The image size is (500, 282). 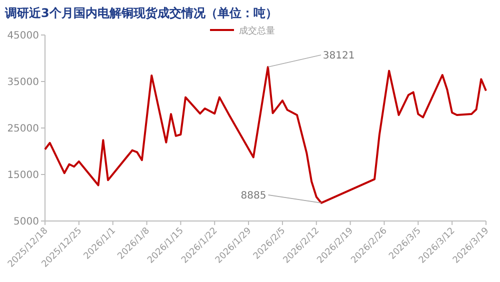 I want to click on annotation: 38121, so click(x=338, y=56).